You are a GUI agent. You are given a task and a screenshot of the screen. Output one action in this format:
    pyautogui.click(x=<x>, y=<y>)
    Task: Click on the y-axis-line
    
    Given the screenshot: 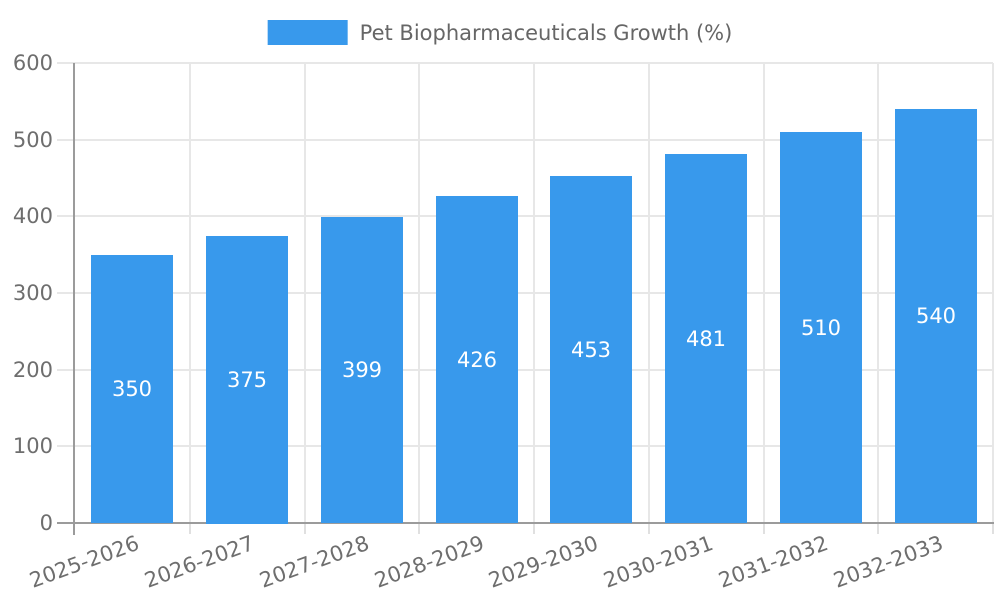 What is the action you would take?
    pyautogui.click(x=74, y=299)
    